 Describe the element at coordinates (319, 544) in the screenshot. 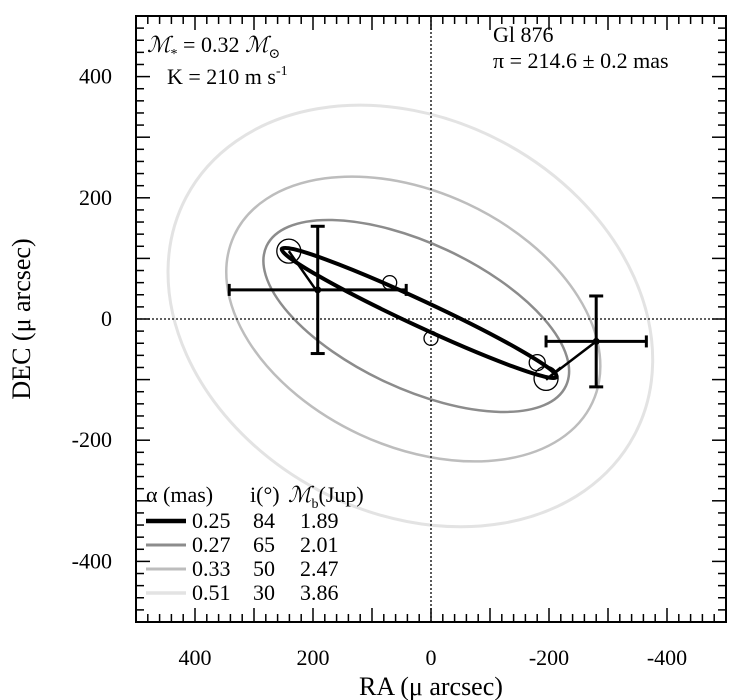

I see `legend-planet-mass-value: 2.01` at that location.